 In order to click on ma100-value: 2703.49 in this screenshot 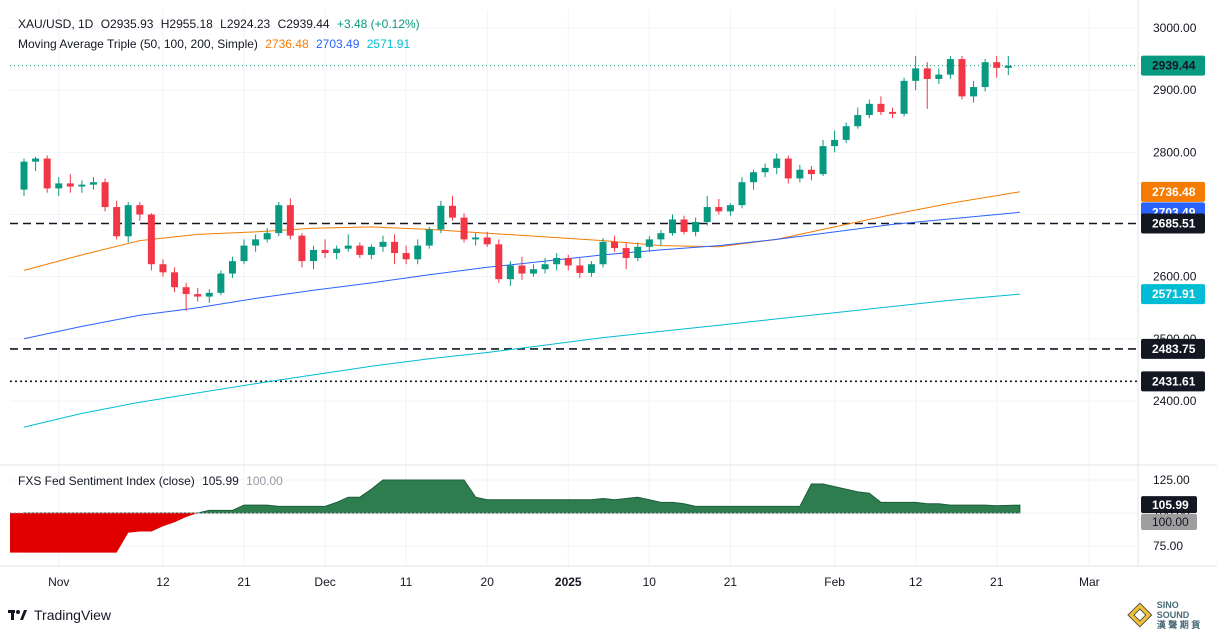, I will do `click(338, 44)`.